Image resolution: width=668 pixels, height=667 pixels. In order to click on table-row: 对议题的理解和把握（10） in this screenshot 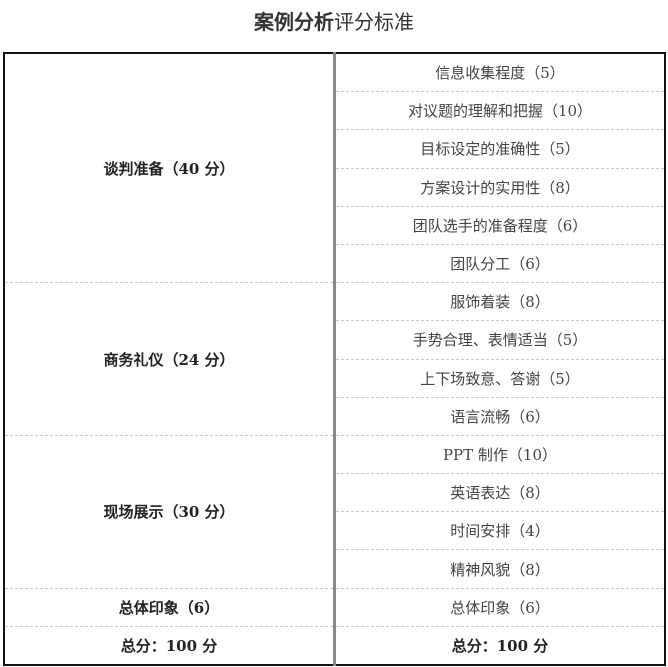, I will do `click(334, 110)`.